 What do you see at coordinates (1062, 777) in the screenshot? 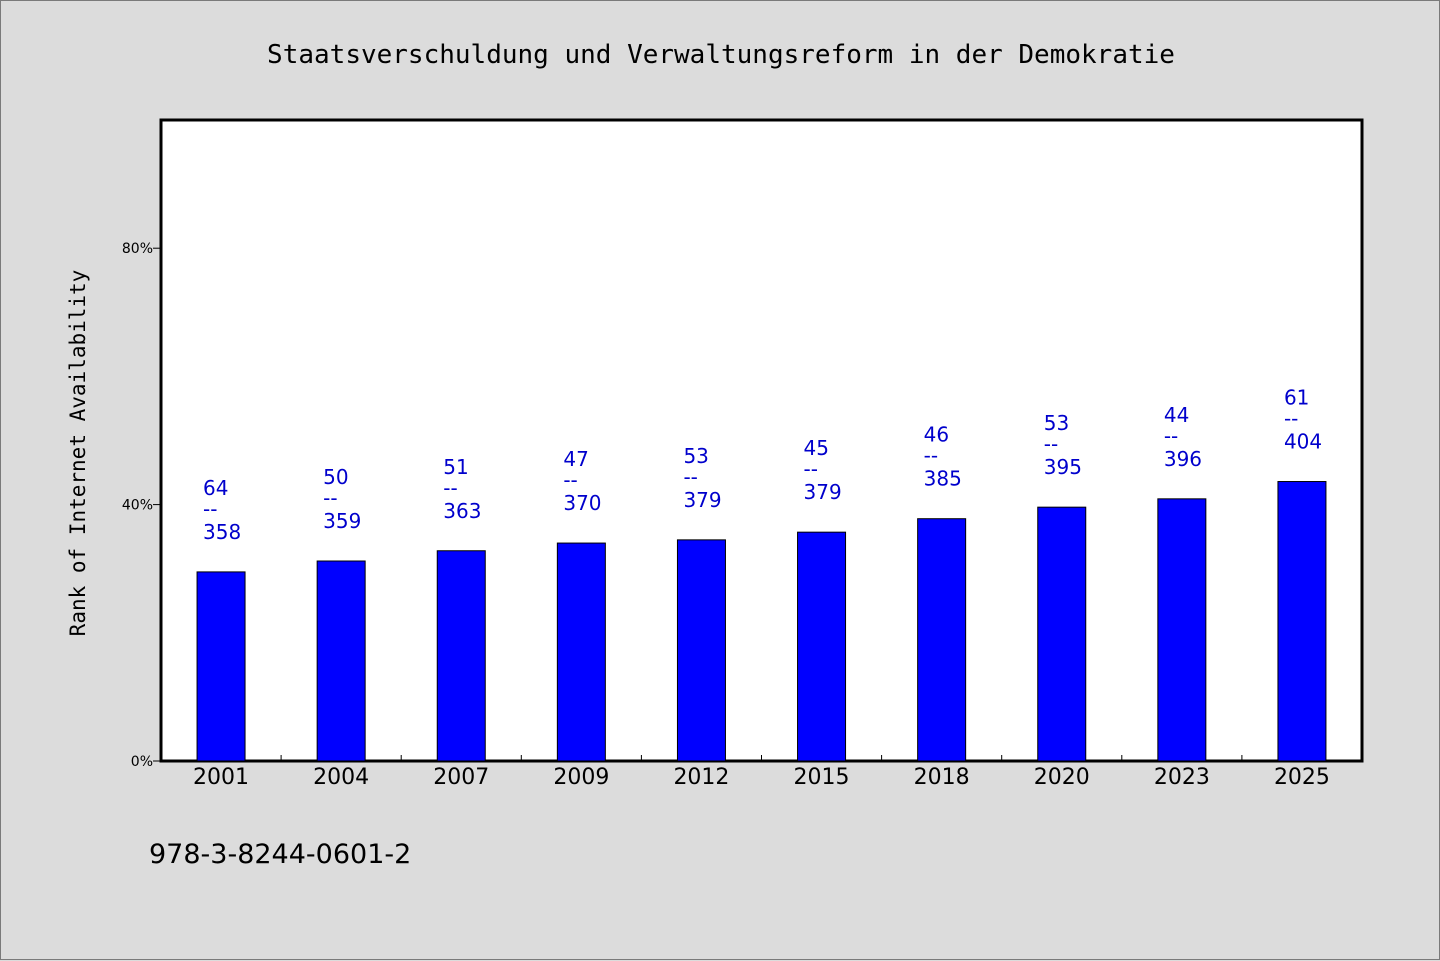
I see `x-tick-label: 2020` at bounding box center [1062, 777].